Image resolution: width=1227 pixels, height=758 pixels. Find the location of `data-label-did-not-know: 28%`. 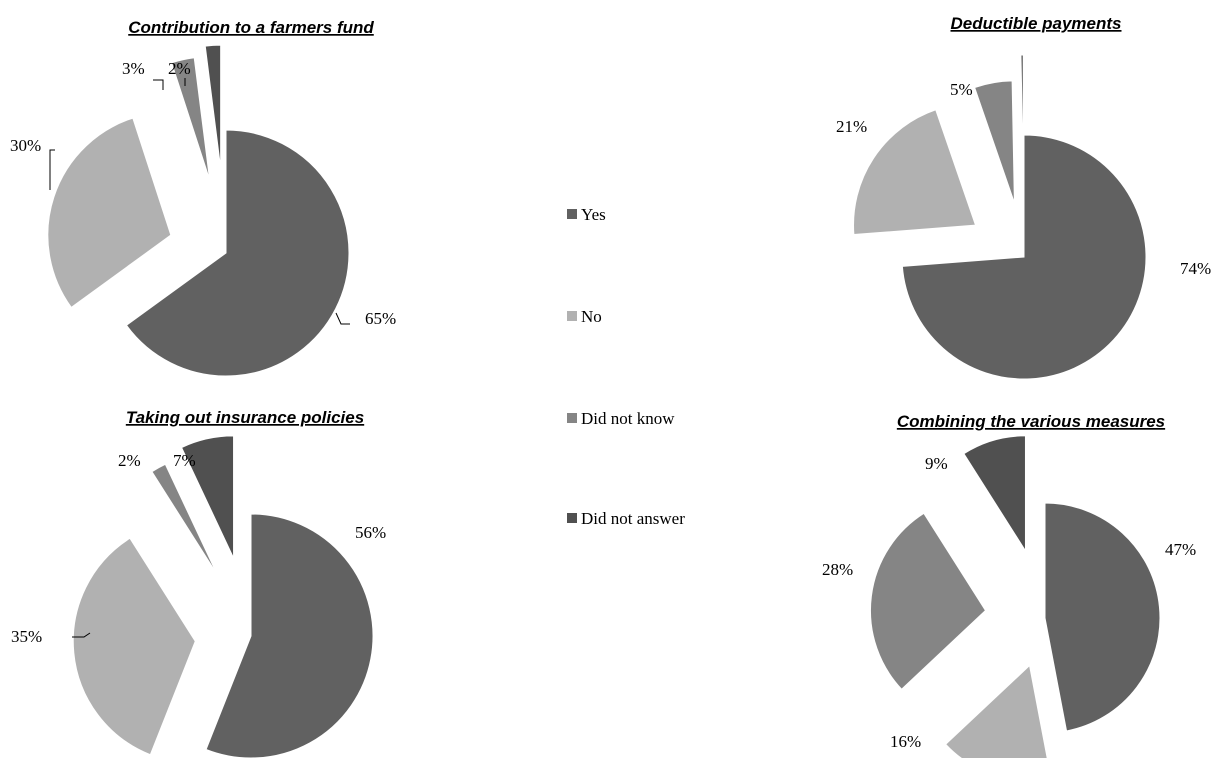

data-label-did-not-know: 28% is located at coordinates (837, 569).